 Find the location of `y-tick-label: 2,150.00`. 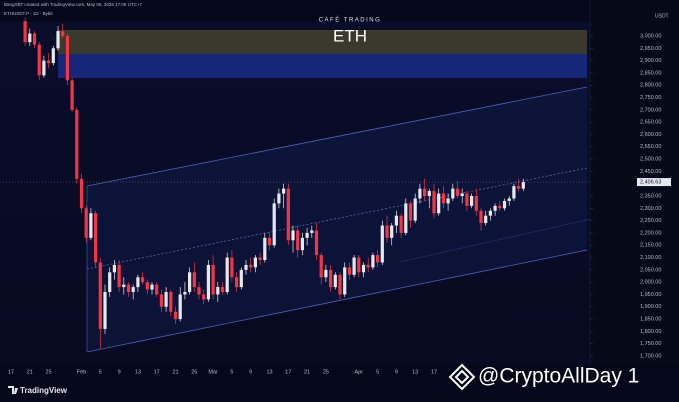

y-tick-label: 2,150.00 is located at coordinates (650, 246).